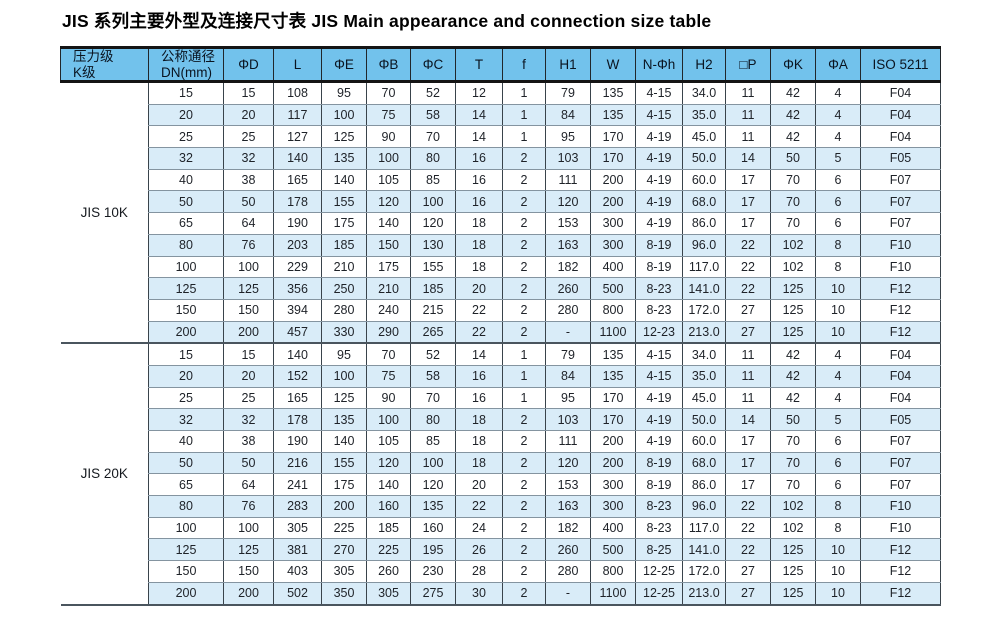  I want to click on table-cell: 270, so click(344, 550).